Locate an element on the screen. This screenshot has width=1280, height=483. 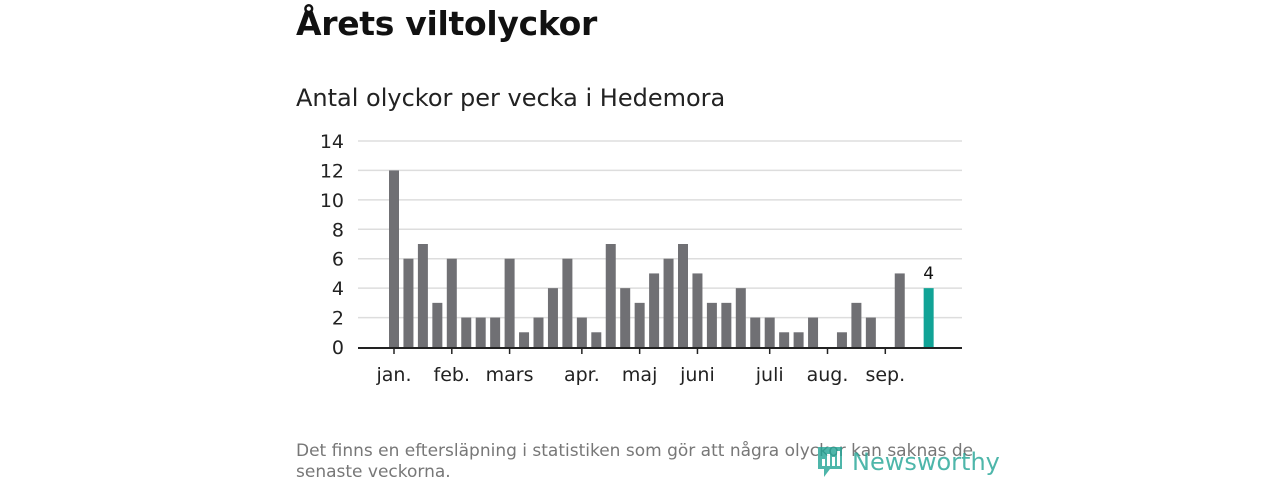
x-tick-label: sep. is located at coordinates (885, 375).